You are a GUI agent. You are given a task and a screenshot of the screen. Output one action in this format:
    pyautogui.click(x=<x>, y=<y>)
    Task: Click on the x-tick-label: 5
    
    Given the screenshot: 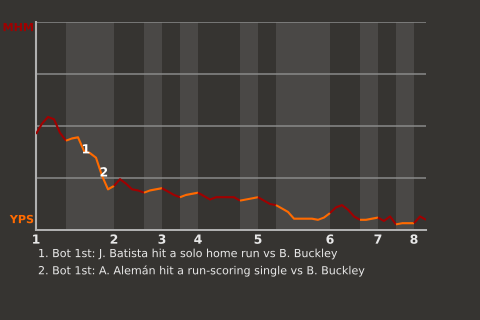 What is the action you would take?
    pyautogui.click(x=258, y=239)
    